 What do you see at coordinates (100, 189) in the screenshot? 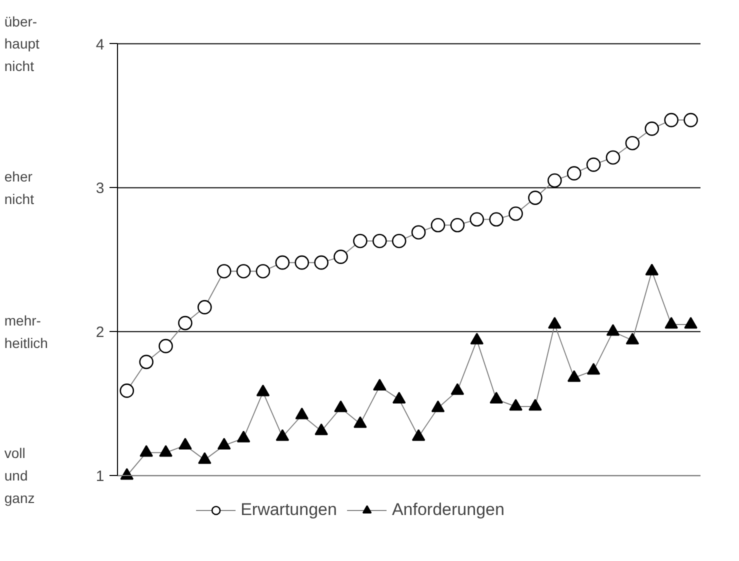
I see `y-tick-label: 3` at bounding box center [100, 189].